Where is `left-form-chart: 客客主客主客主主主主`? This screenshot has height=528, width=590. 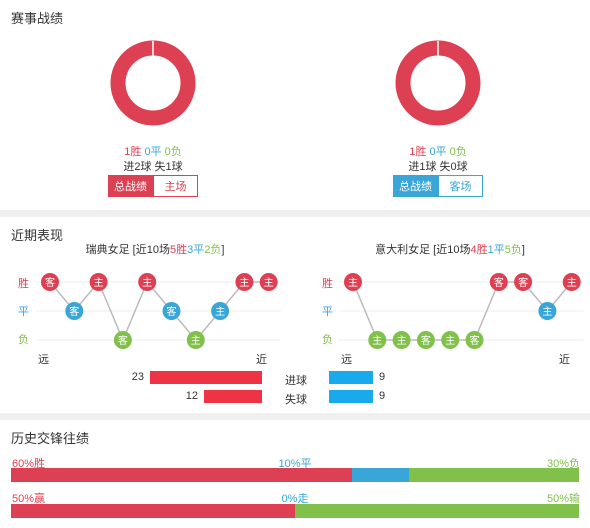 left-form-chart: 客客主客主客主主主主 is located at coordinates (158, 311).